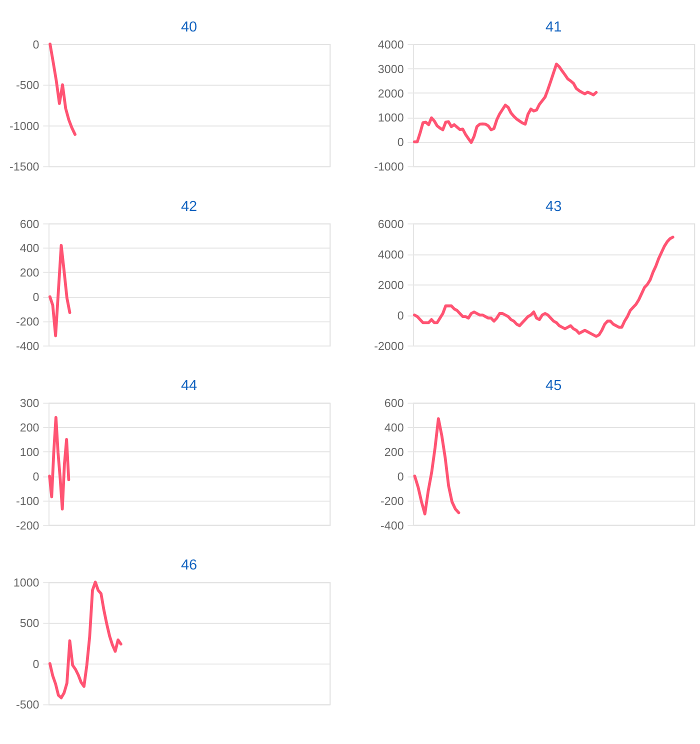  What do you see at coordinates (554, 386) in the screenshot?
I see `chart-title: 45` at bounding box center [554, 386].